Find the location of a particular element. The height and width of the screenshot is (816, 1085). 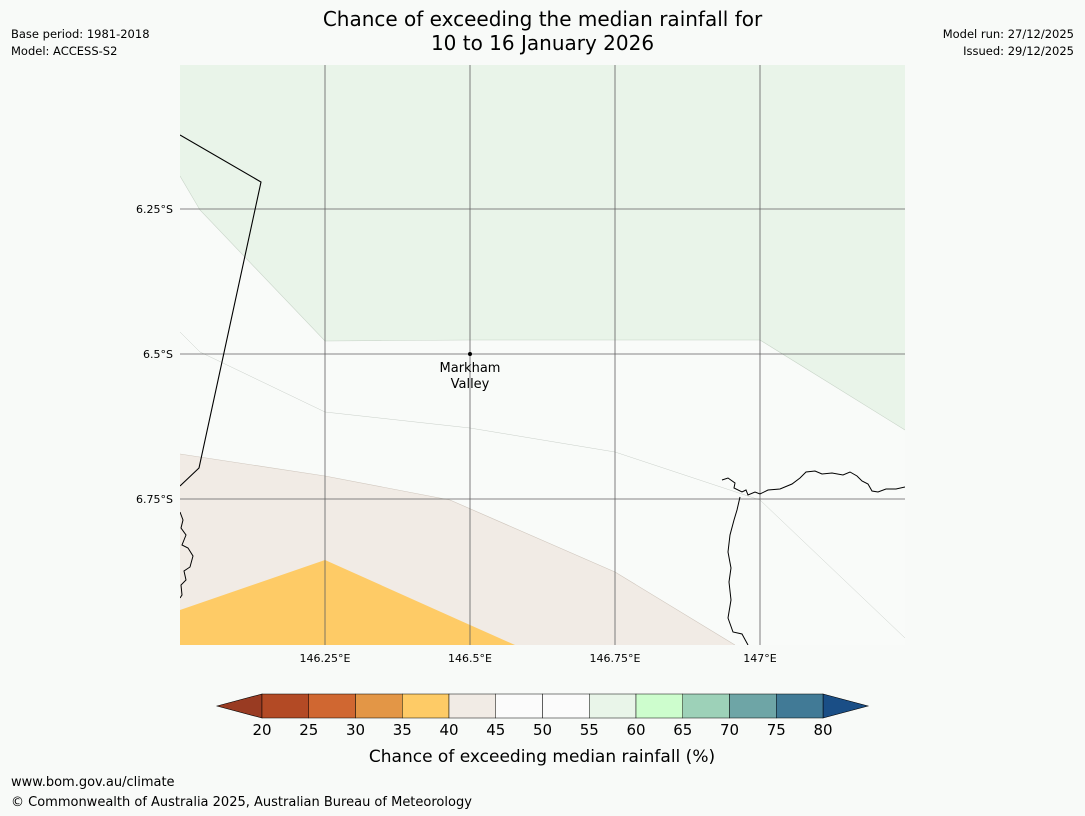

coastline-river is located at coordinates (738, 570).